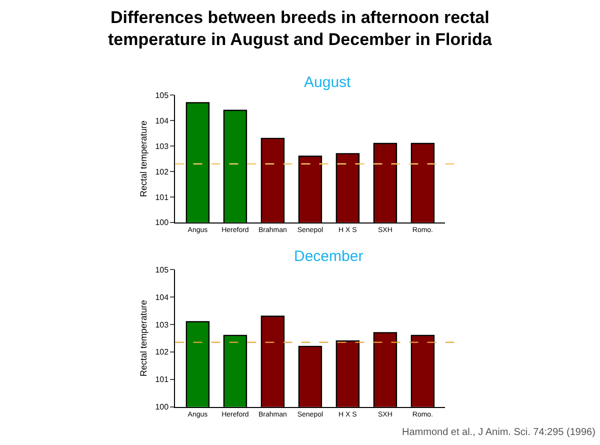  What do you see at coordinates (499, 432) in the screenshot?
I see `text: Hammond et al., J Anim. Sci. 74:295 (1996)` at bounding box center [499, 432].